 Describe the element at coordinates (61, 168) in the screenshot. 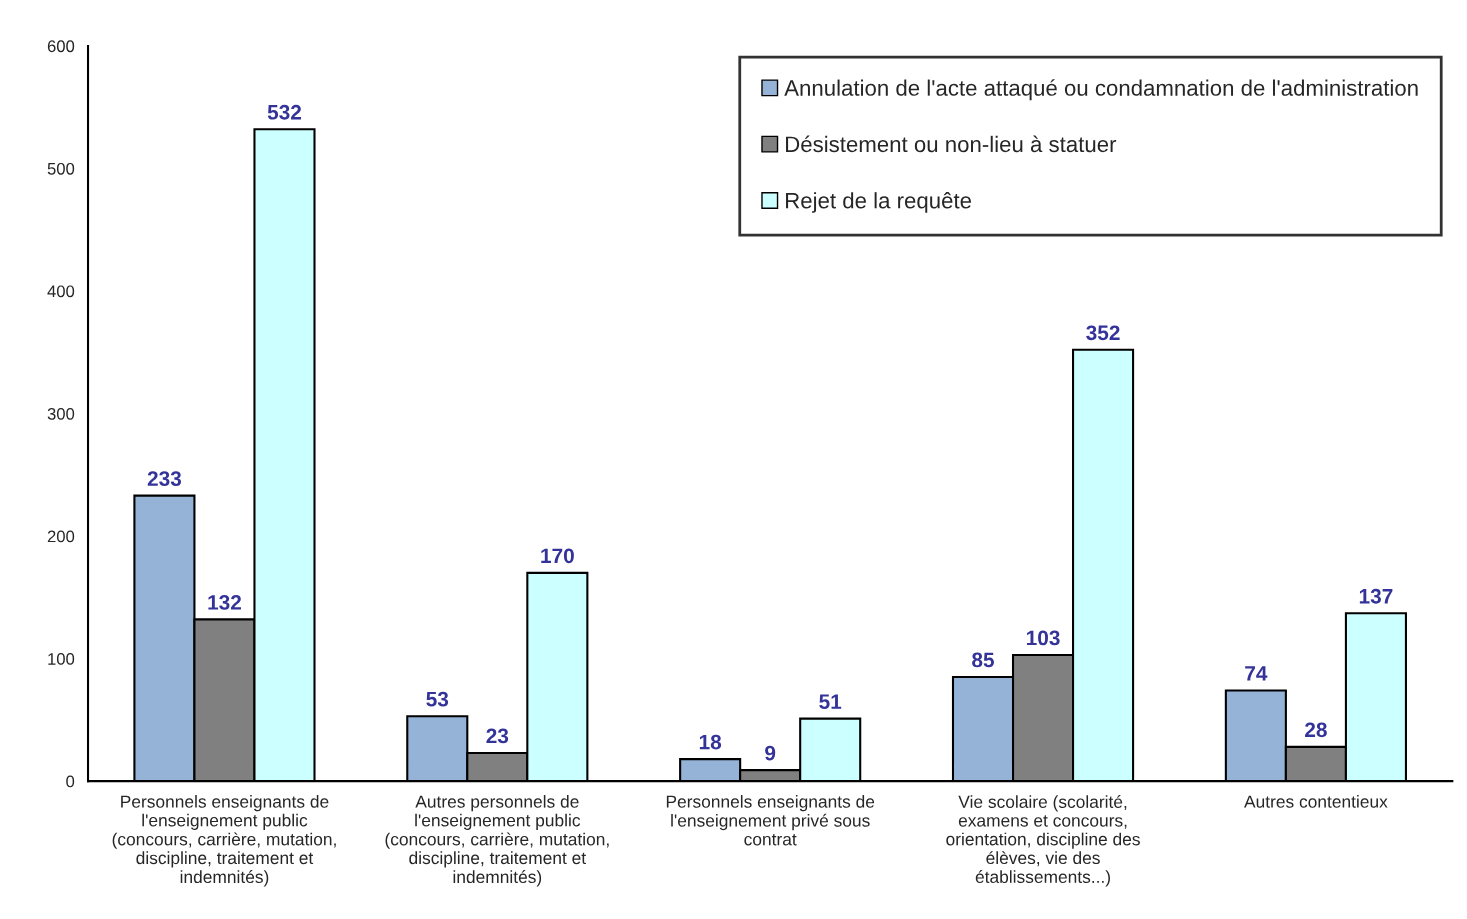

I see `y-tick-label: 500` at that location.